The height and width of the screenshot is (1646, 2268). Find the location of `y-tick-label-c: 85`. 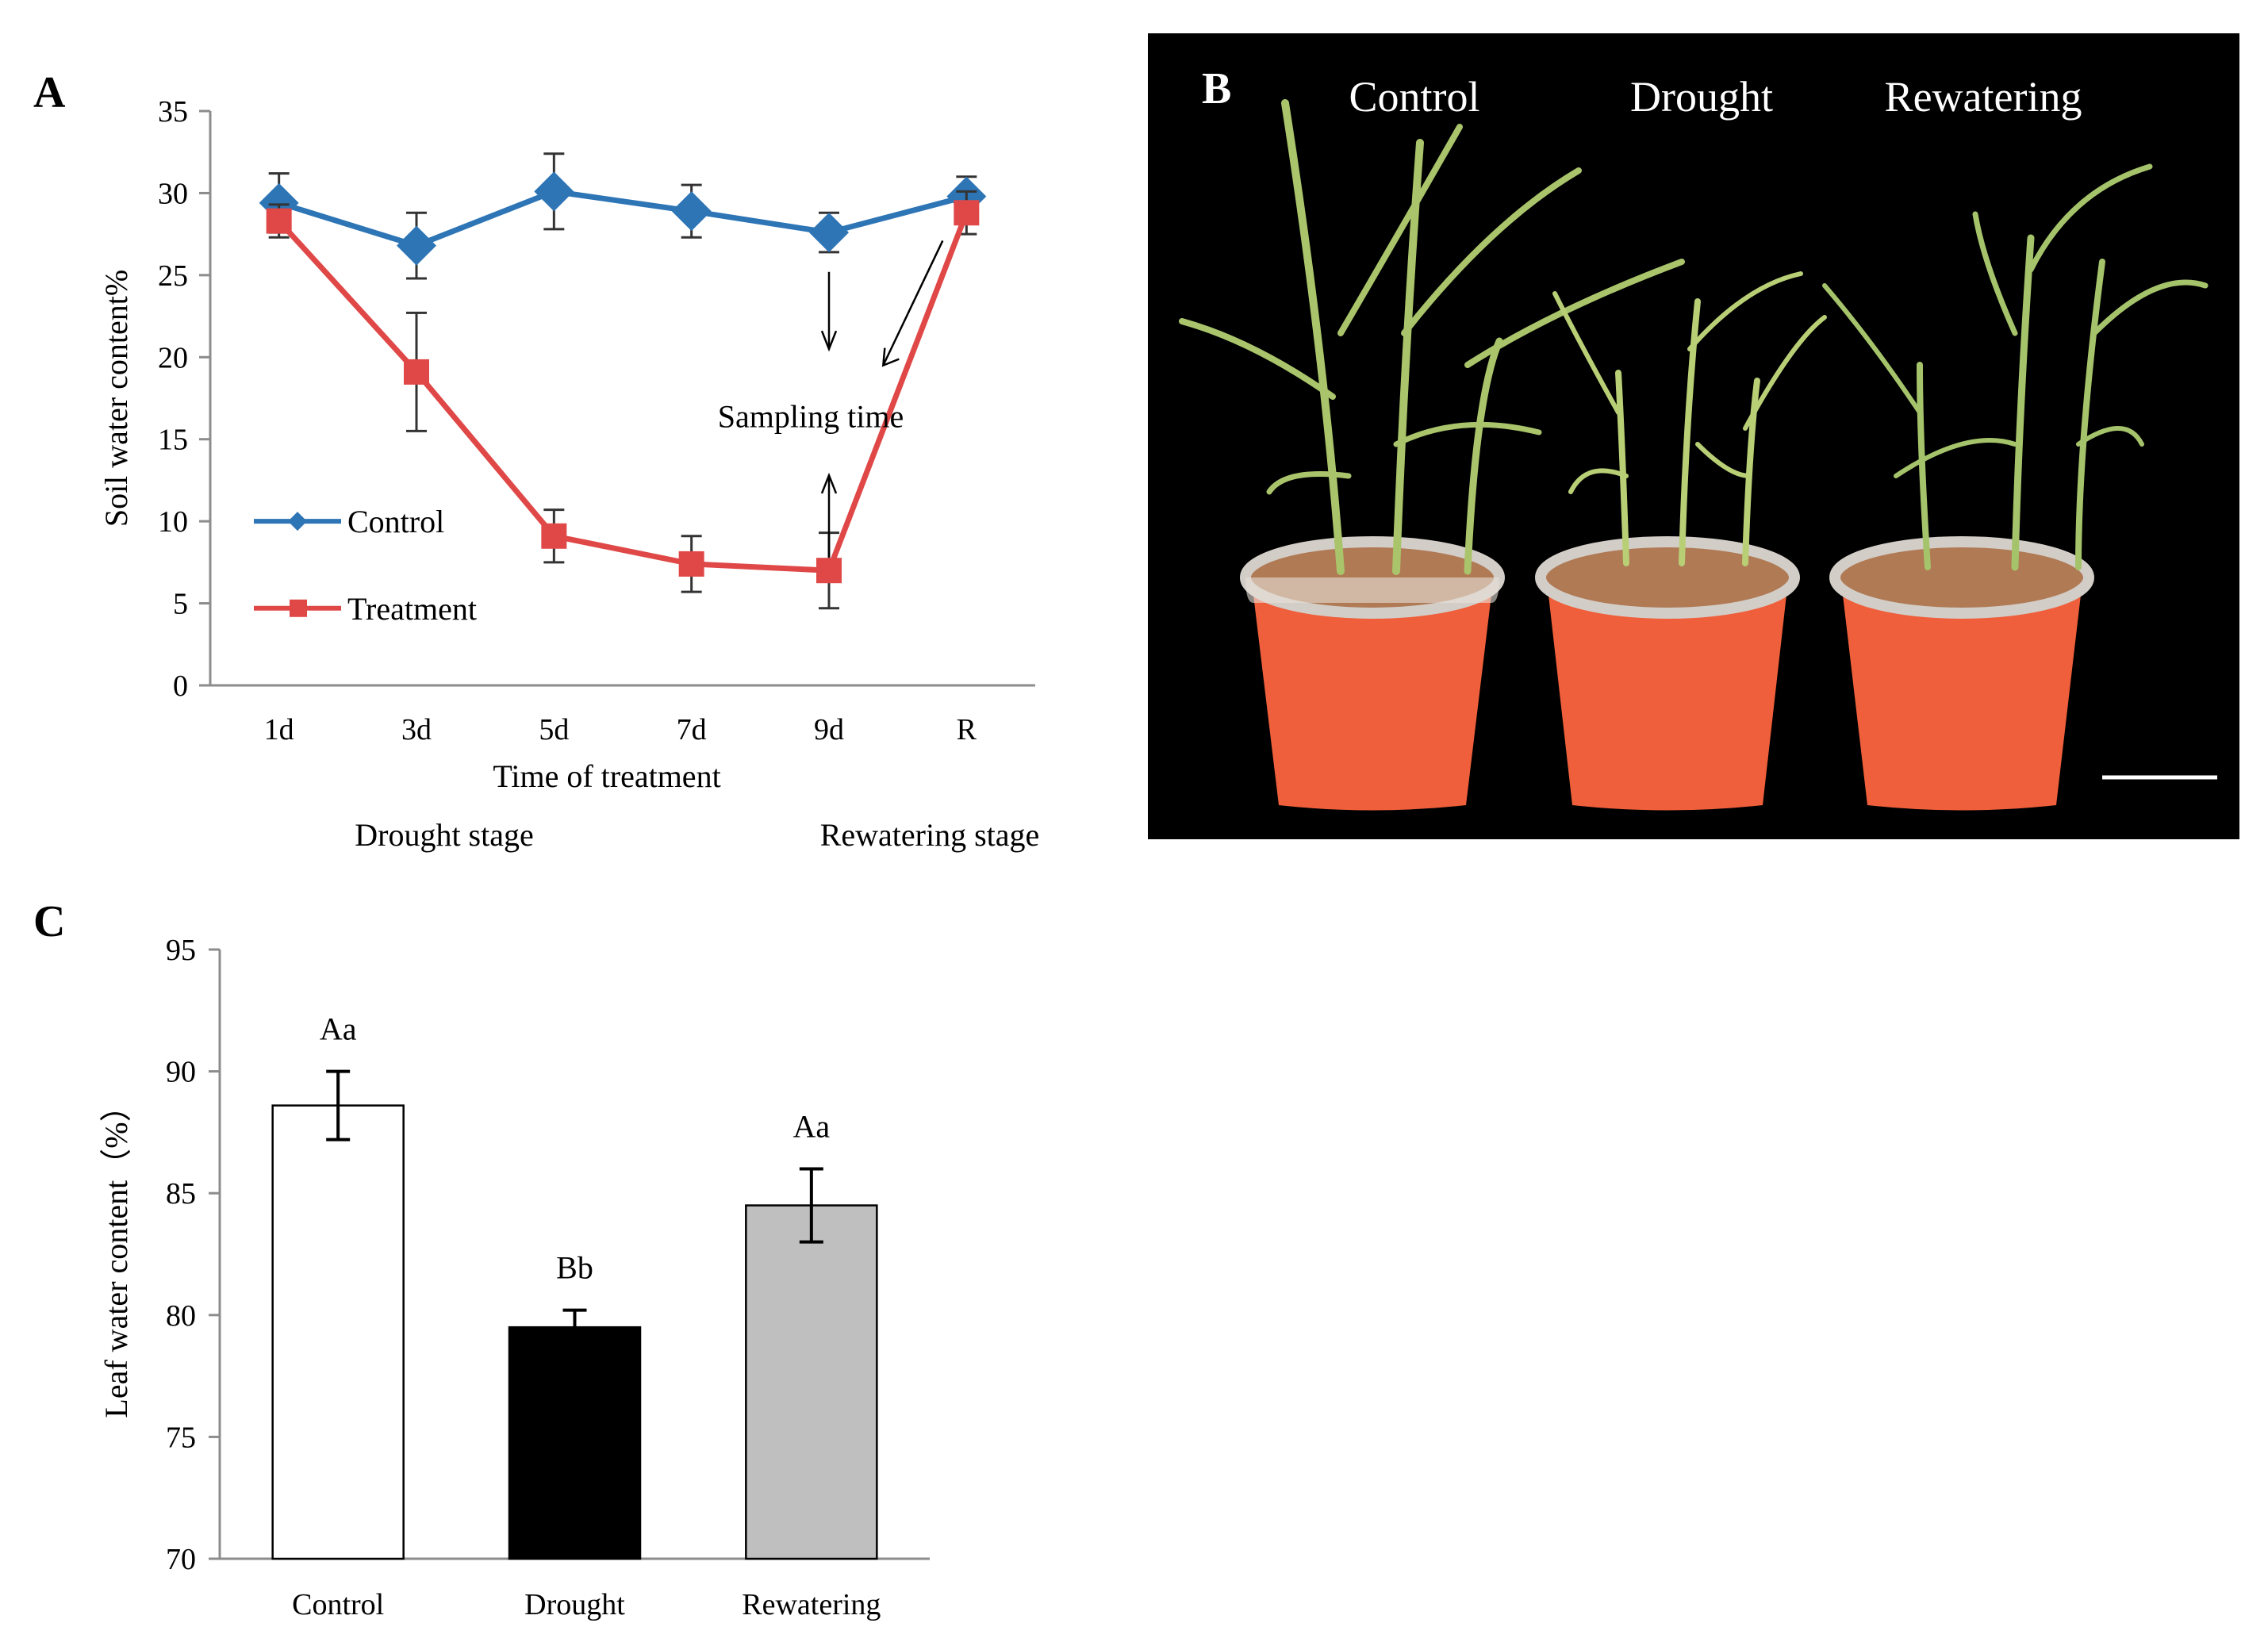

y-tick-label-c: 85 is located at coordinates (181, 1194).